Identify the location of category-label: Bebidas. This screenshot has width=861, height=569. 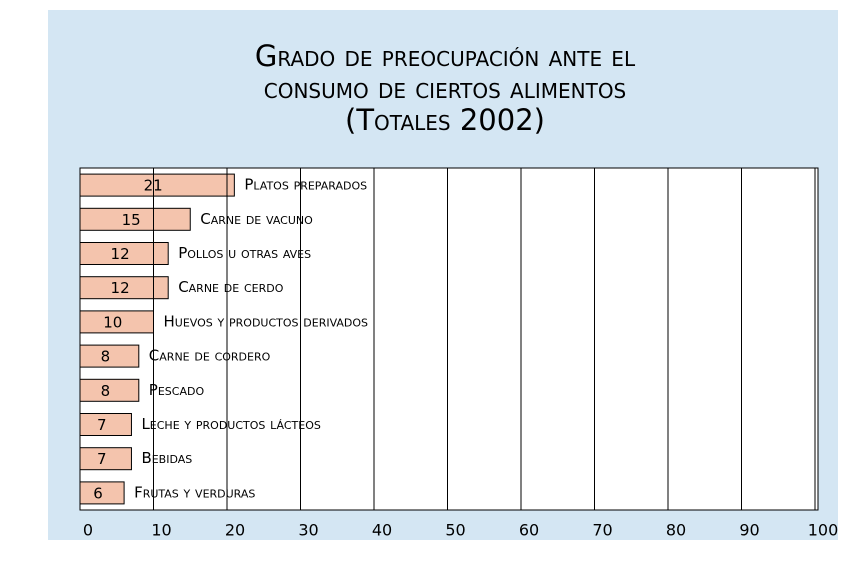
(166, 458).